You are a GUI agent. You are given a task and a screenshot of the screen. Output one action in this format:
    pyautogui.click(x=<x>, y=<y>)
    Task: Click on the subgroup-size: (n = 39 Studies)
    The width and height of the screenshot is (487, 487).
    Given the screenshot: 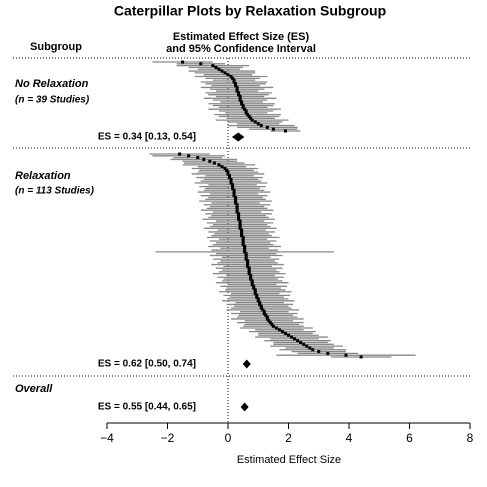 What is the action you would take?
    pyautogui.click(x=52, y=100)
    